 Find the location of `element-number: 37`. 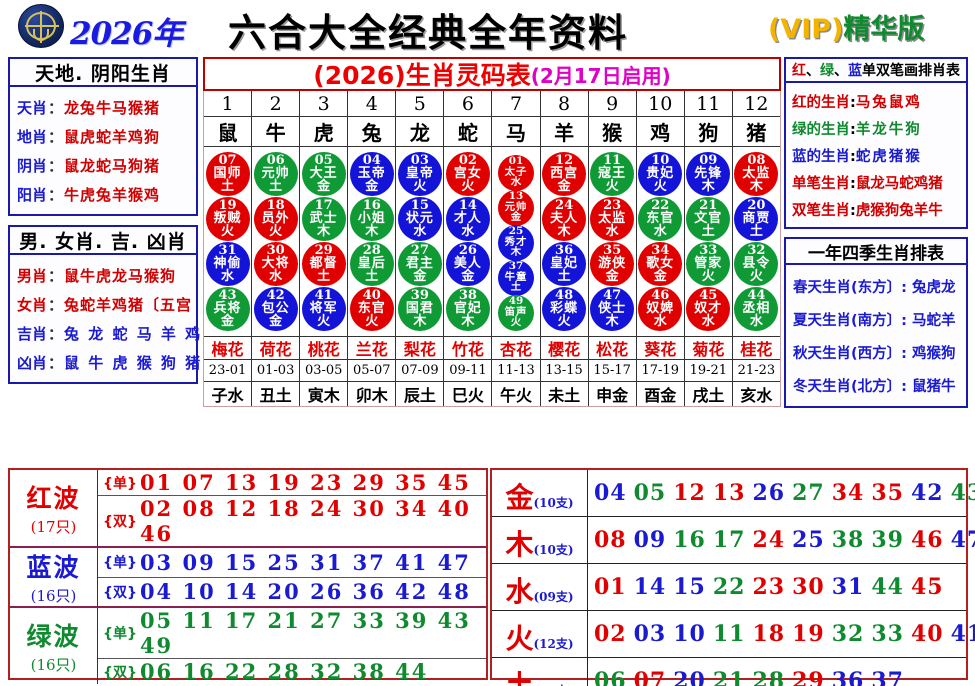

element-number: 37 is located at coordinates (887, 677).